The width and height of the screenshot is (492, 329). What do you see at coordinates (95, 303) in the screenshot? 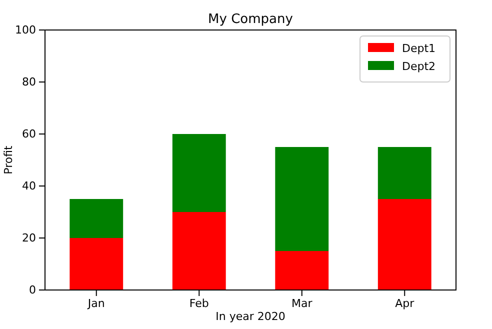
I see `x-tick-label: Jan` at bounding box center [95, 303].